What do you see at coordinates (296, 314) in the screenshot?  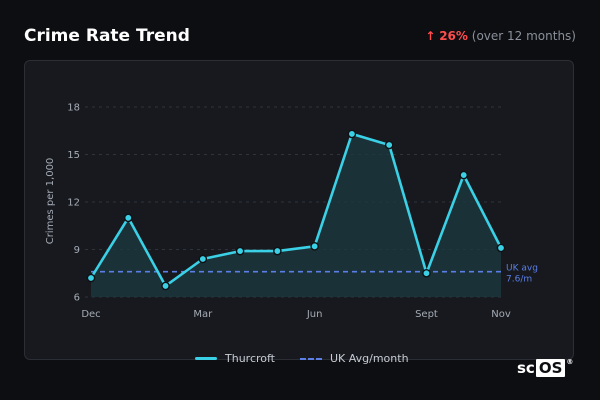 I see `x-ticks: Dec Mar Jun Sept Nov` at bounding box center [296, 314].